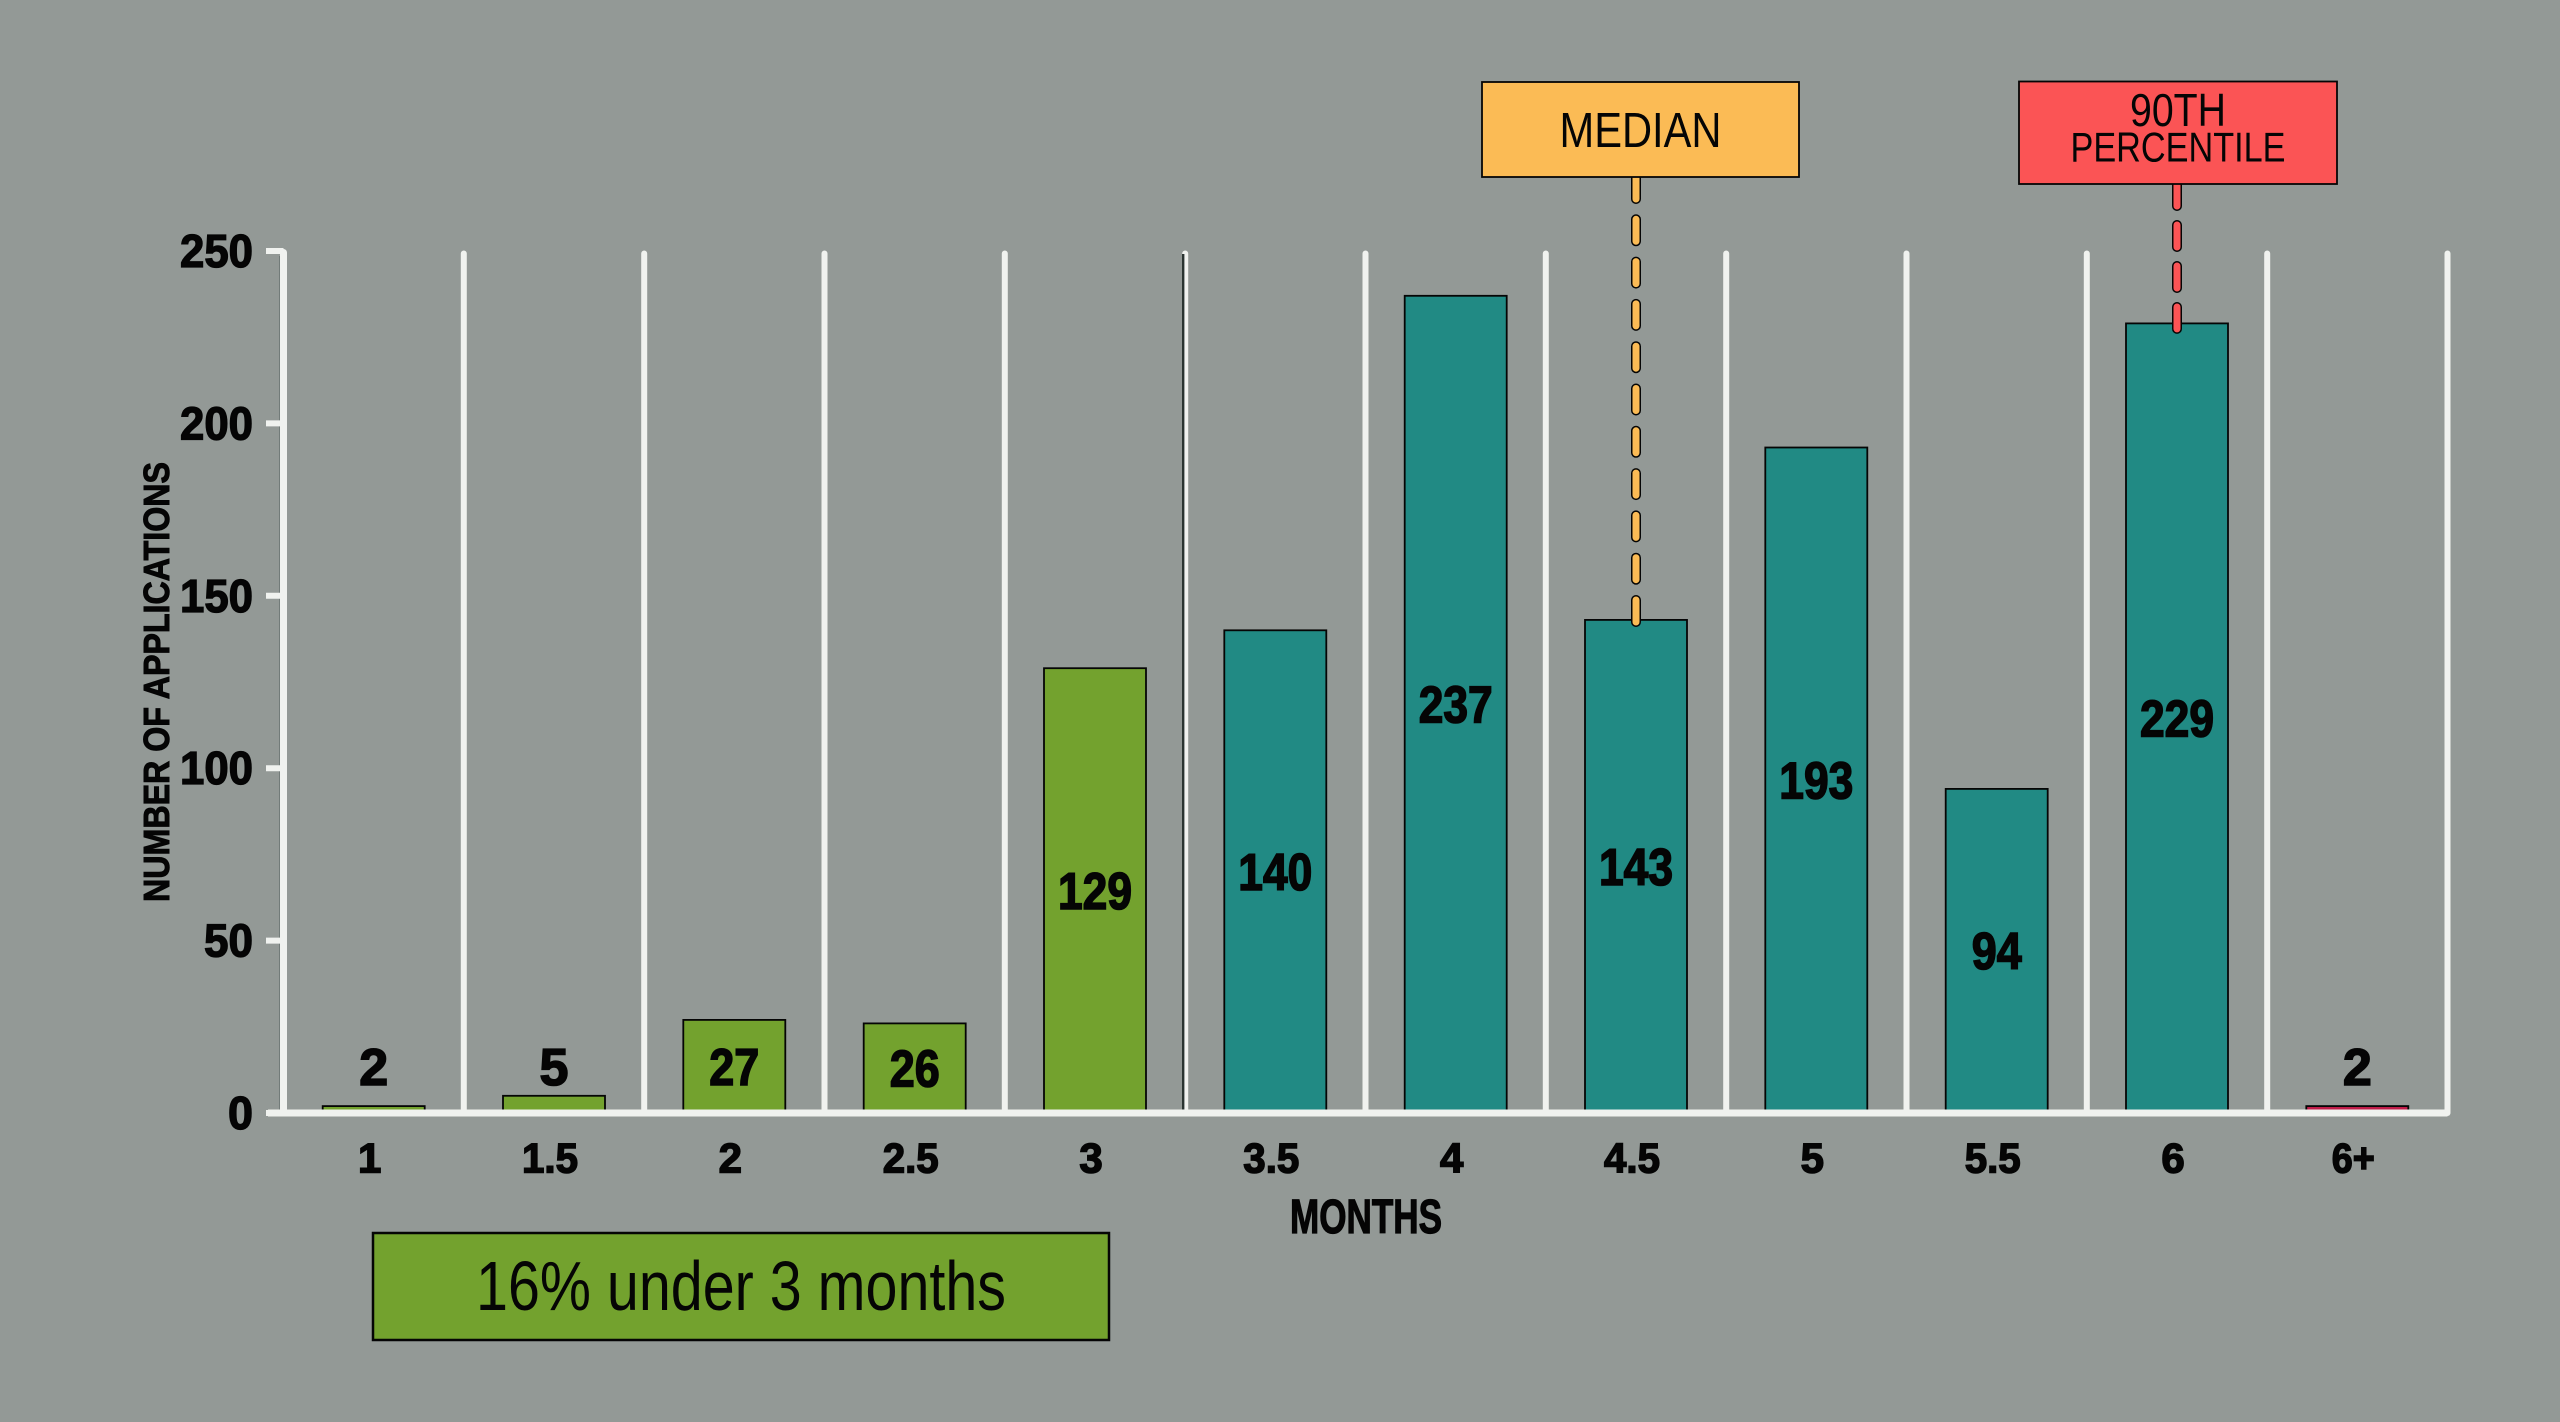 Image resolution: width=2560 pixels, height=1422 pixels. What do you see at coordinates (1366, 1217) in the screenshot?
I see `svg-text: MONTHS` at bounding box center [1366, 1217].